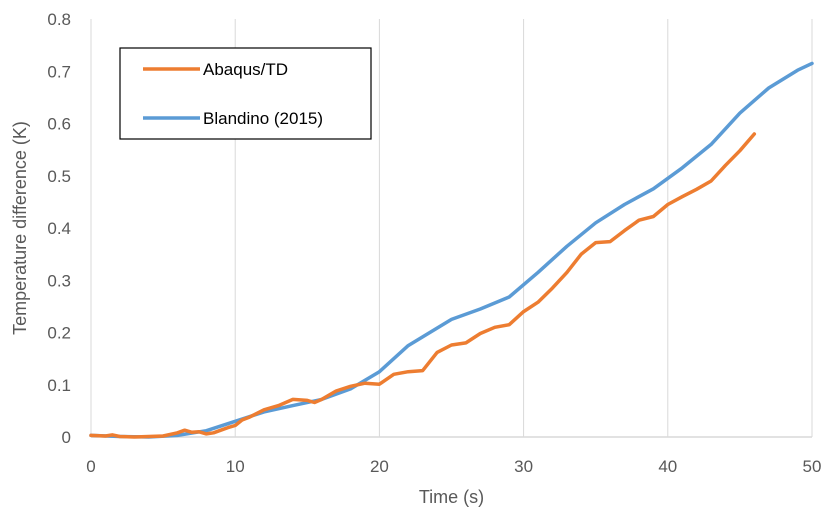  Describe the element at coordinates (453, 466) in the screenshot. I see `x-axis-ticks: 0 10 20 30 40 50` at that location.